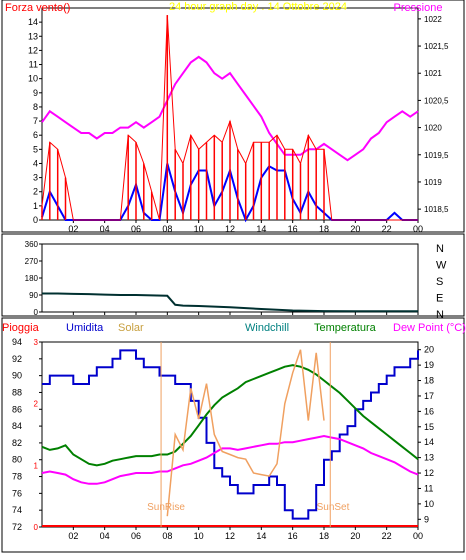 The height and width of the screenshot is (560, 466). What do you see at coordinates (436, 155) in the screenshot?
I see `pressure-tick-label: 1019,5` at bounding box center [436, 155].